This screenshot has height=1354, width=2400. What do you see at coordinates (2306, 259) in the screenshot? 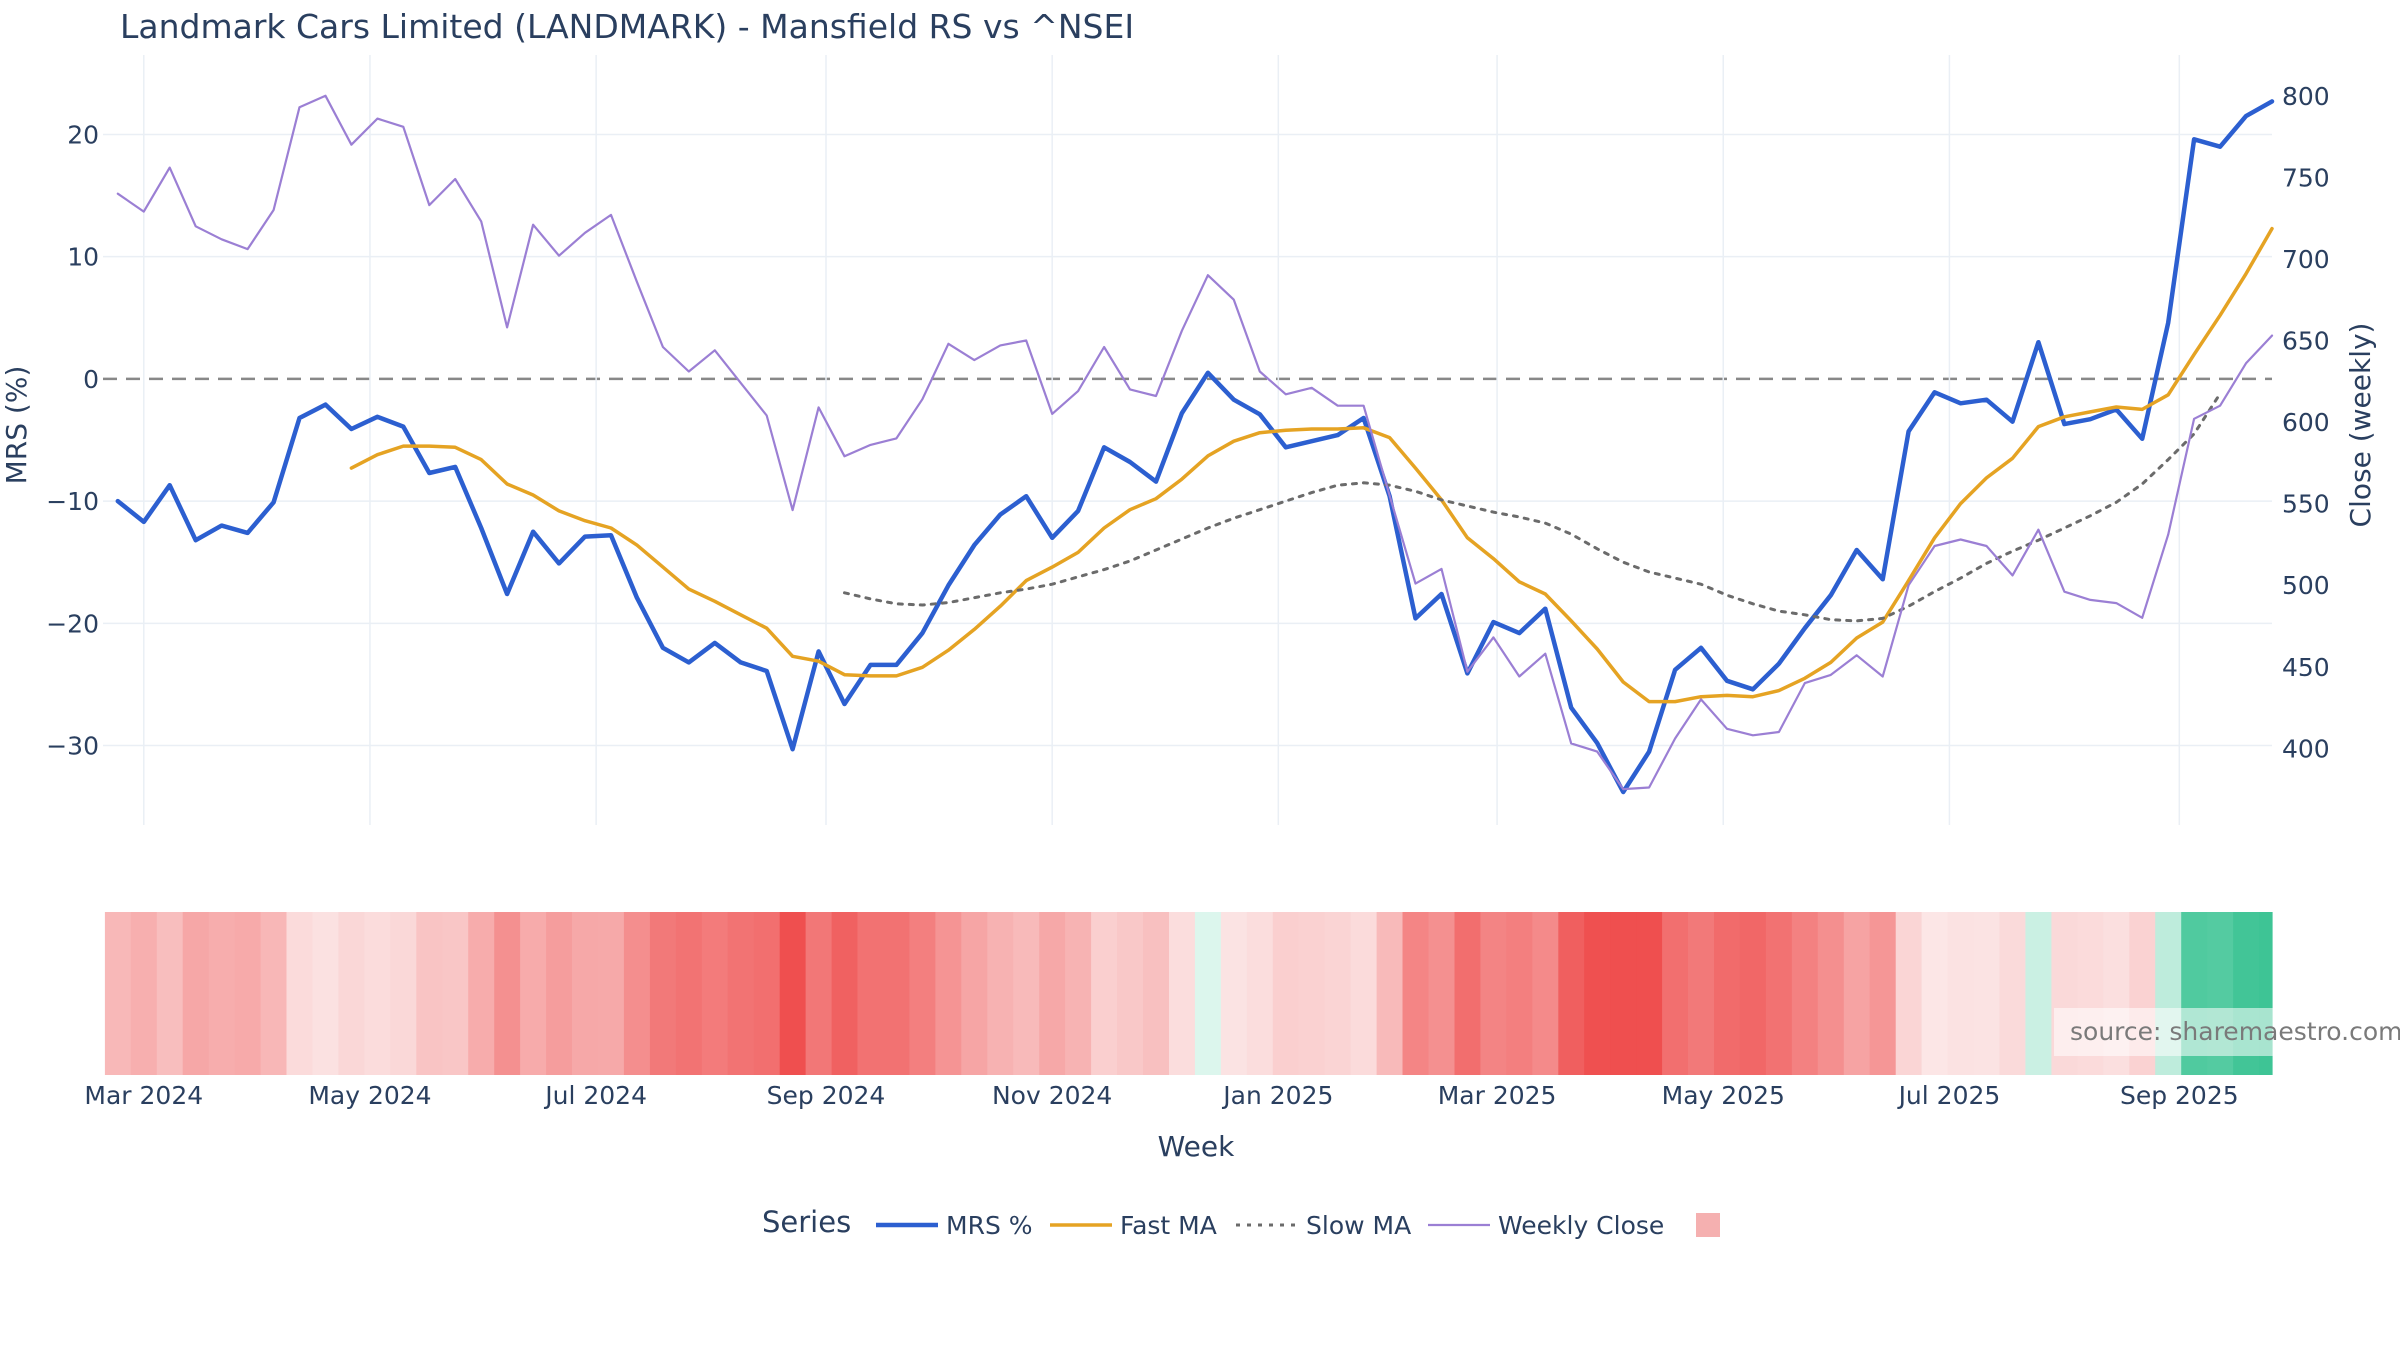
I see `y2-tick-label: 700` at bounding box center [2306, 259].